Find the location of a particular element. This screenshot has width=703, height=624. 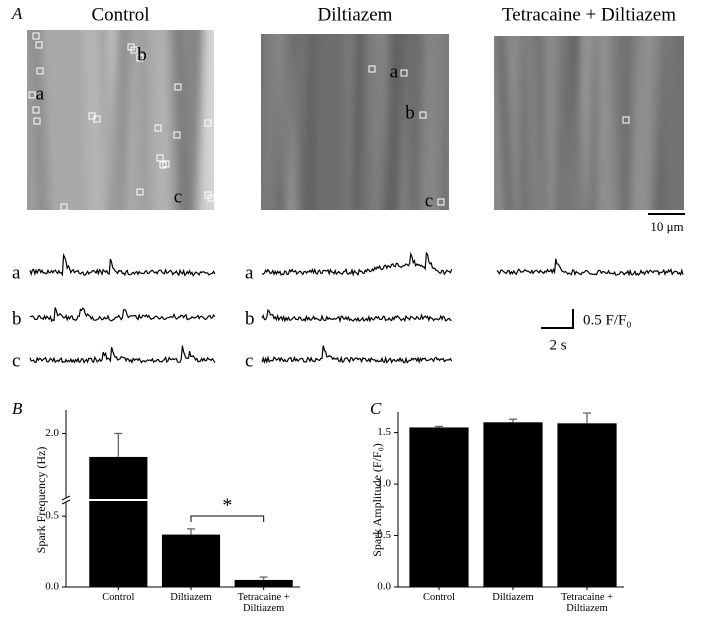

y-tick-label: 1.0 is located at coordinates (384, 484).